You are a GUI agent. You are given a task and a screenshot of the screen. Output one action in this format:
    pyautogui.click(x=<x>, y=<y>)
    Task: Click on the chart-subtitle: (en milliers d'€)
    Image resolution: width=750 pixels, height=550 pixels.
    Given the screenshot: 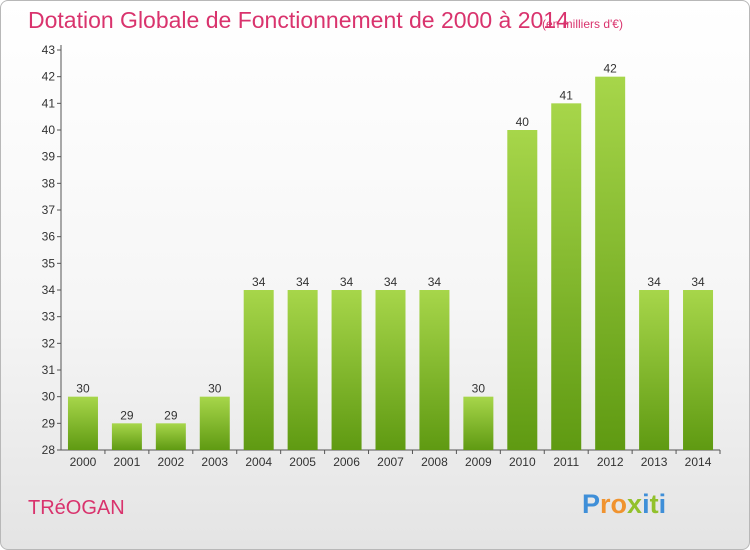 What is the action you would take?
    pyautogui.click(x=582, y=24)
    